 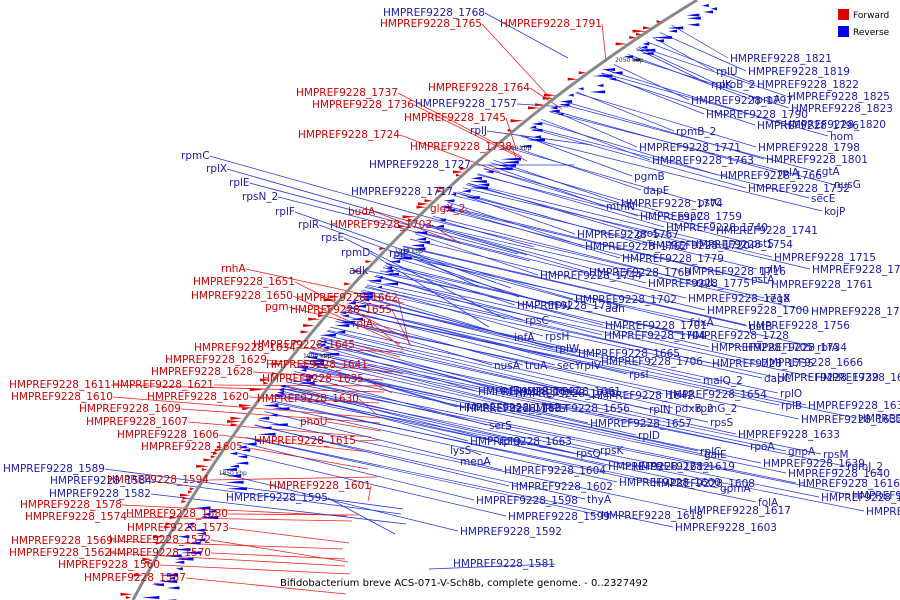 I want to click on reverse-gene-label: HMPREF9228_1639, so click(x=814, y=464).